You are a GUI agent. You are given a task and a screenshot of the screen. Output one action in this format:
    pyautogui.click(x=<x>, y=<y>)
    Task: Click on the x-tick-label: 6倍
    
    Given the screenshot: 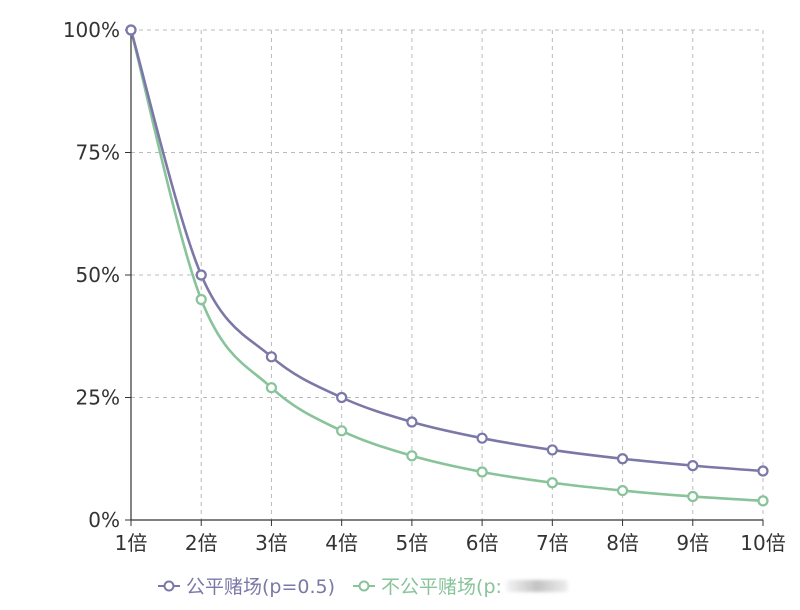 What is the action you would take?
    pyautogui.click(x=482, y=543)
    